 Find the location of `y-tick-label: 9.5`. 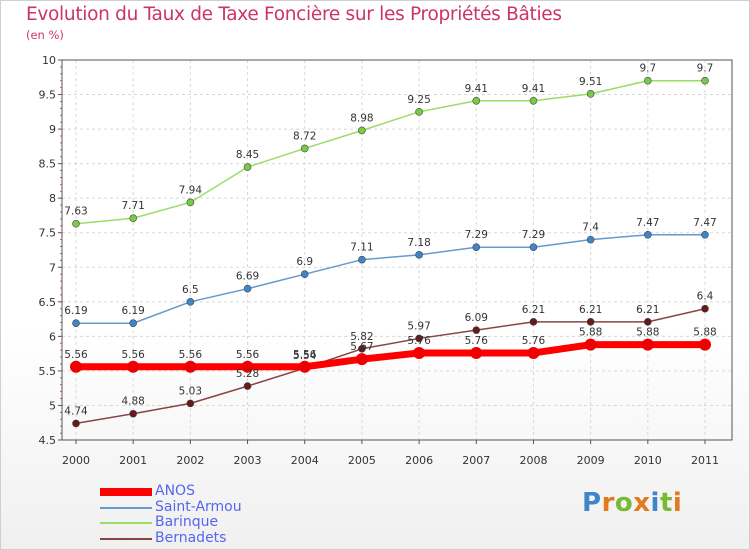

y-tick-label: 9.5 is located at coordinates (48, 95).